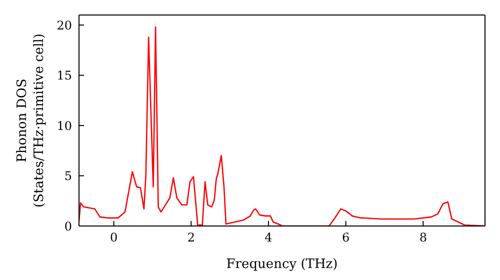 The height and width of the screenshot is (280, 500). What do you see at coordinates (31, 120) in the screenshot?
I see `y-axis-title: Phonon DOS (States/THz·primitive cell)` at bounding box center [31, 120].